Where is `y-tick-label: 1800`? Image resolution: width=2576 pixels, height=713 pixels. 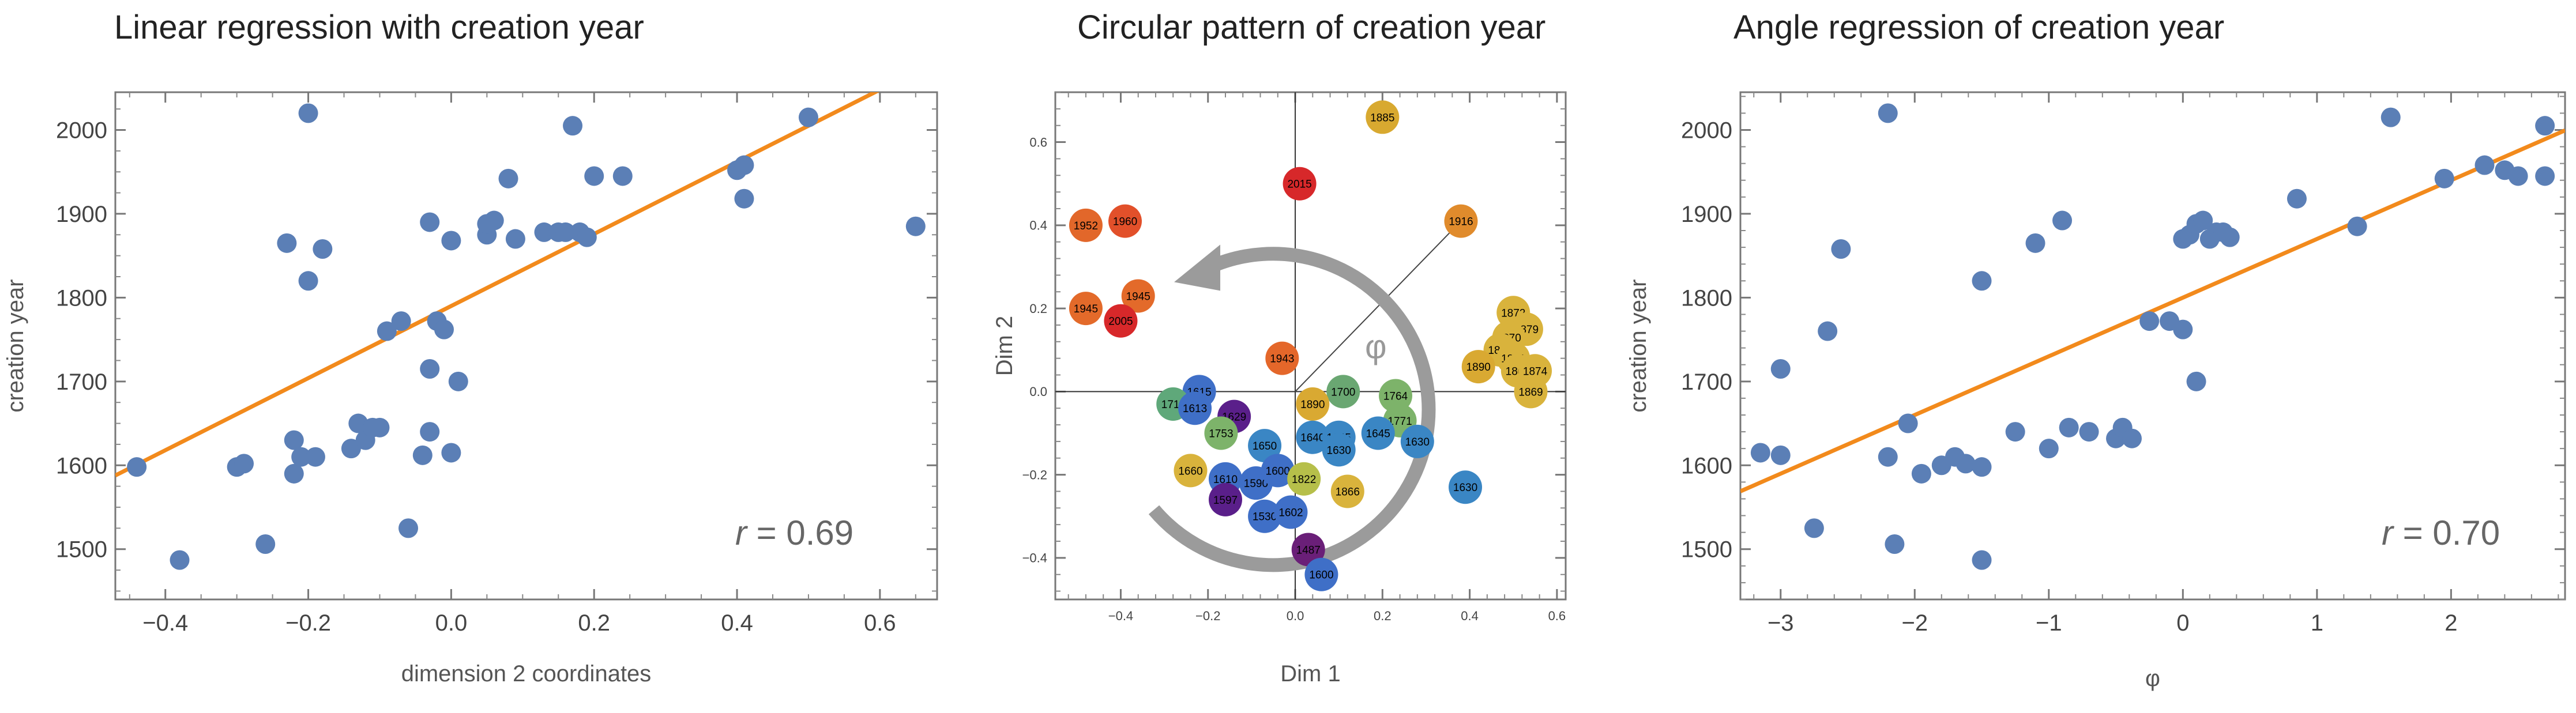 y-tick-label: 1800 is located at coordinates (1706, 298).